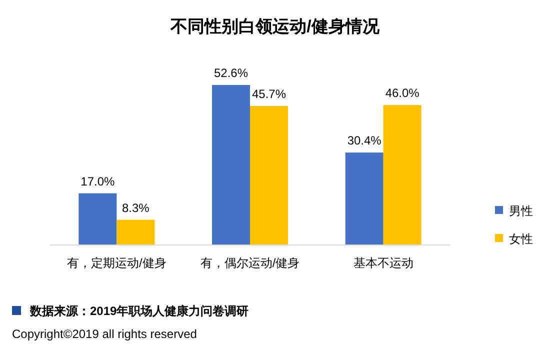  I want to click on x-tick-label: 有，定期运动/健身, so click(116, 263).